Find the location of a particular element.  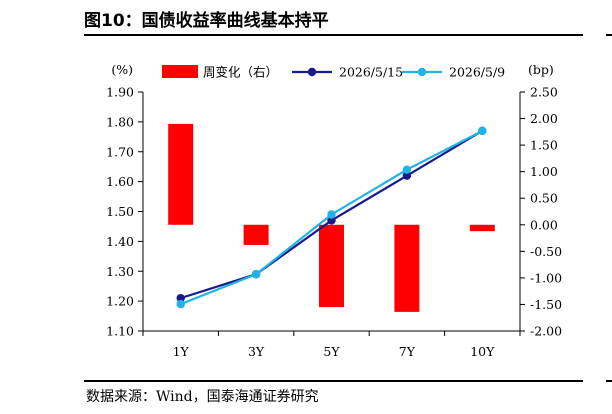

right-axis-unit: (bp) is located at coordinates (541, 69).